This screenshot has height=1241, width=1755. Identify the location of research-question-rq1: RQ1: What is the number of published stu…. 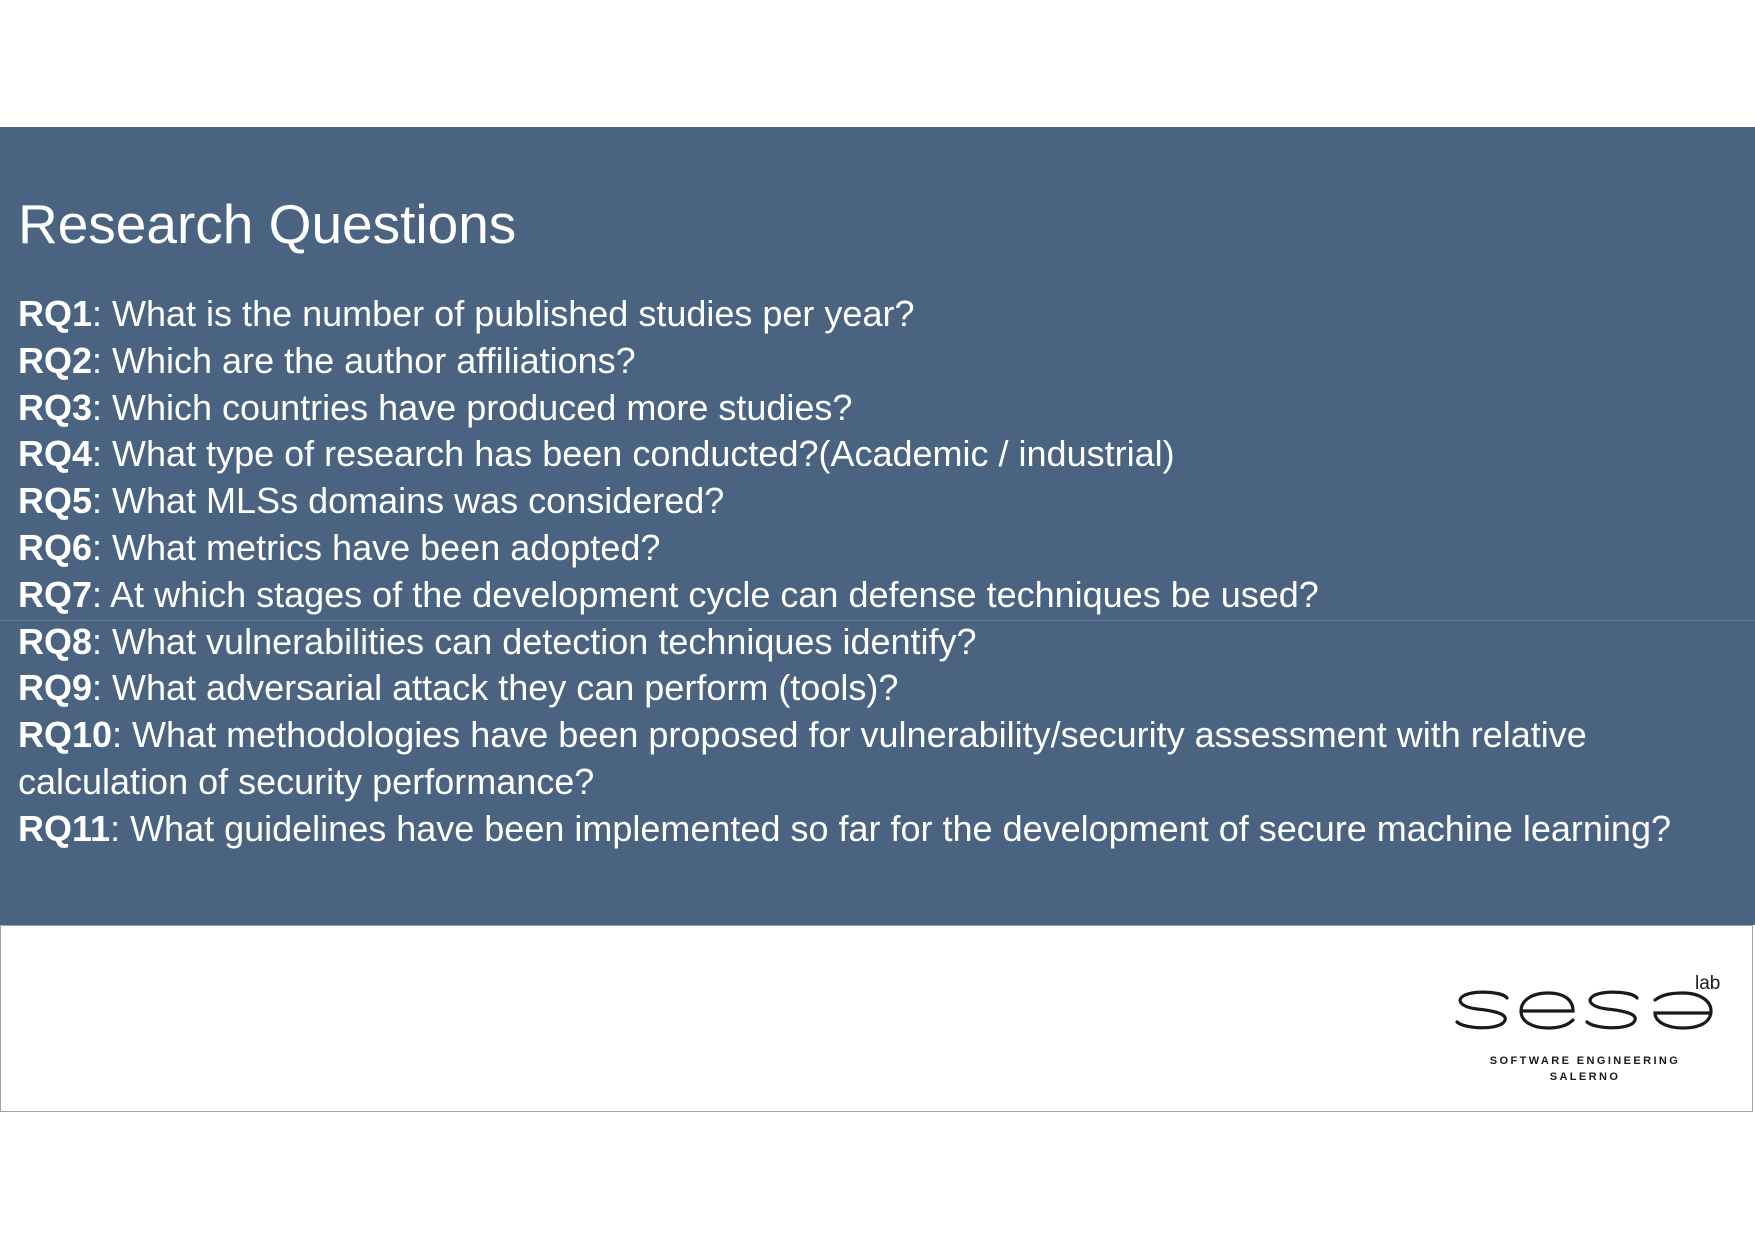
(868, 314).